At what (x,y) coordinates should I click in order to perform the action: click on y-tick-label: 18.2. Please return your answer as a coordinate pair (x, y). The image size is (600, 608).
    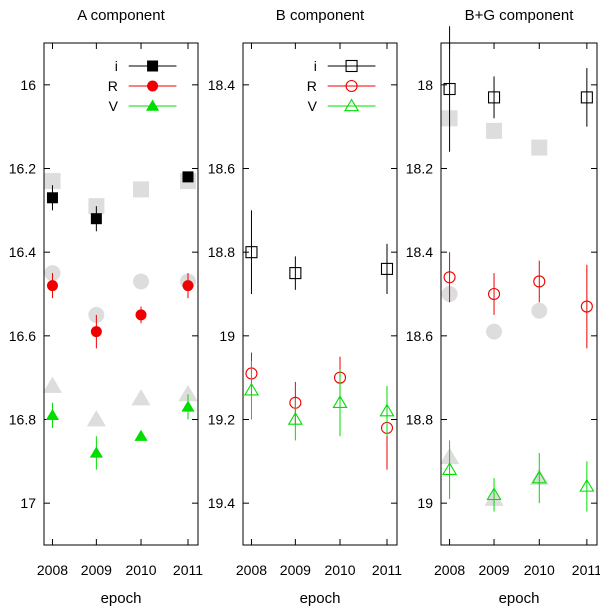
    Looking at the image, I should click on (419, 169).